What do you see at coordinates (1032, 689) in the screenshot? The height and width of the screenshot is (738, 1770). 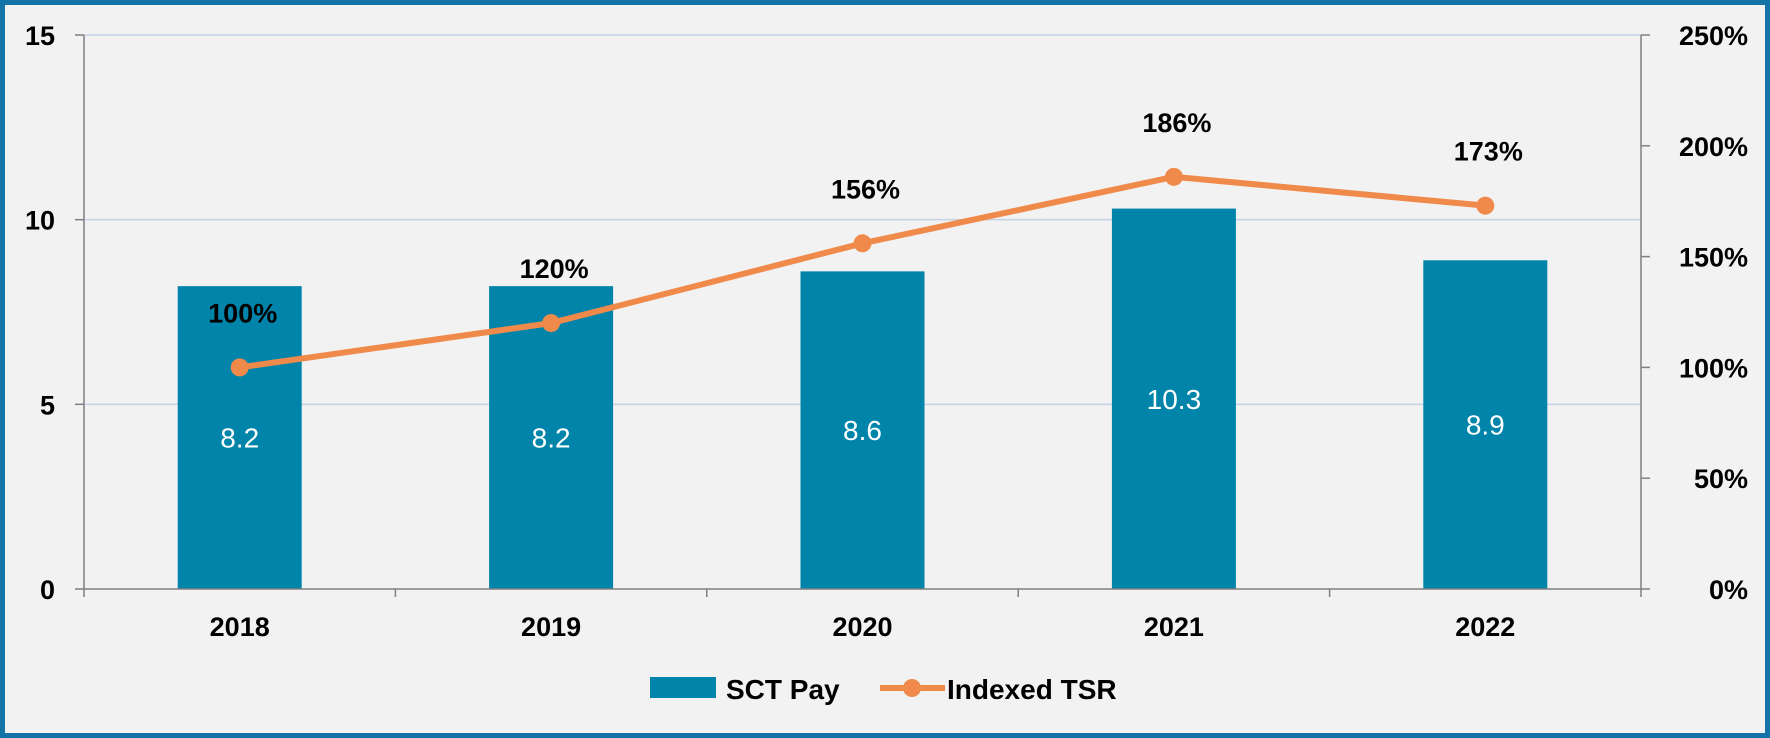 I see `legend-label-indexed-tsr: Indexed TSR` at bounding box center [1032, 689].